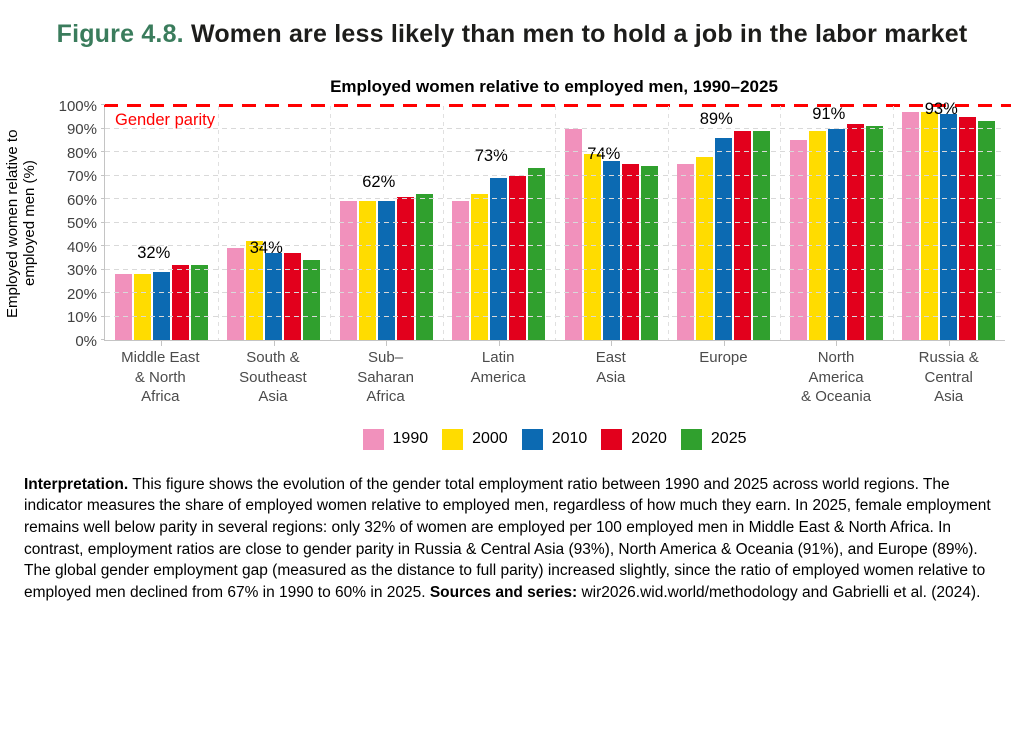  I want to click on x-axis-label: North America & Oceania, so click(836, 377).